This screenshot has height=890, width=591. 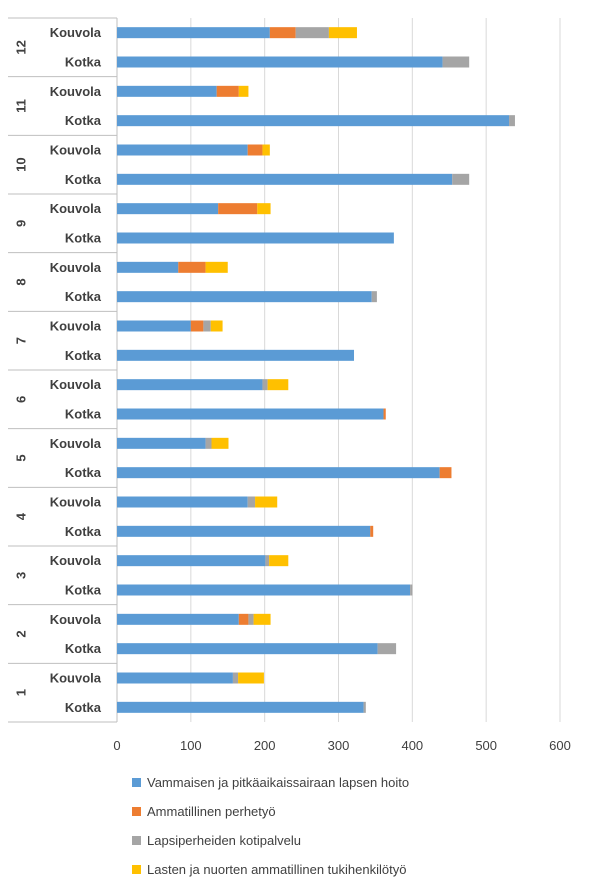 What do you see at coordinates (224, 840) in the screenshot?
I see `legend-label: Lapsiperheiden kotipalvelu` at bounding box center [224, 840].